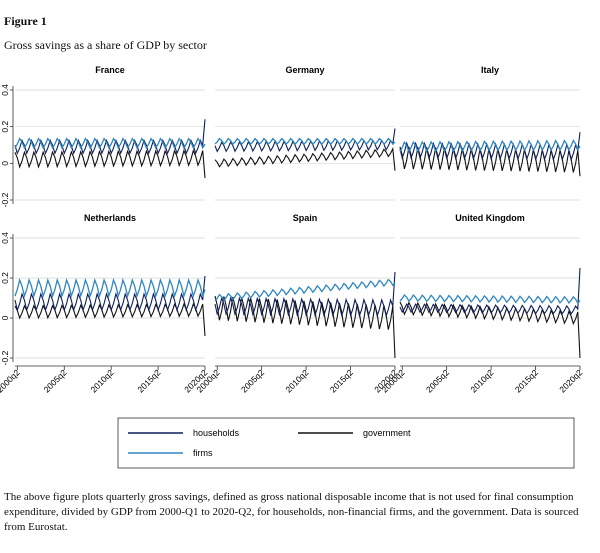  I want to click on legend: households government firms, so click(346, 443).